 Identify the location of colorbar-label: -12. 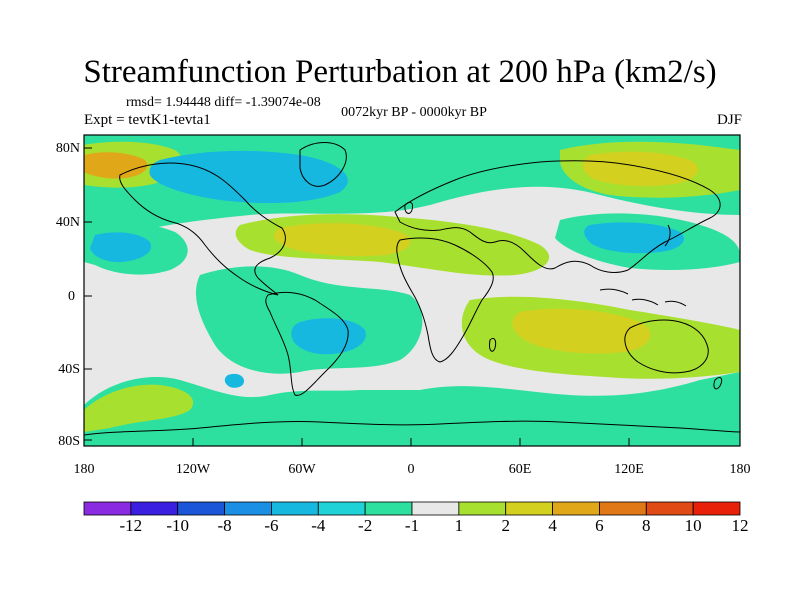
(131, 525).